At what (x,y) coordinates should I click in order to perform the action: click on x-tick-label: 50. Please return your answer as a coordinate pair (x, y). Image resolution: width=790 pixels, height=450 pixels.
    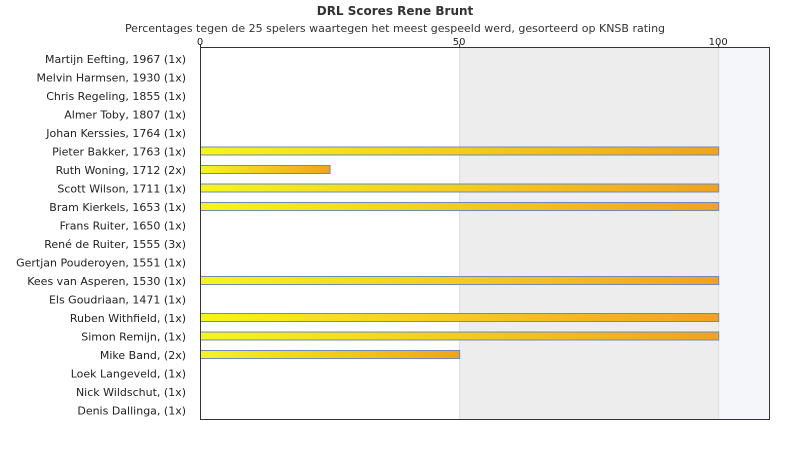
    Looking at the image, I should click on (459, 42).